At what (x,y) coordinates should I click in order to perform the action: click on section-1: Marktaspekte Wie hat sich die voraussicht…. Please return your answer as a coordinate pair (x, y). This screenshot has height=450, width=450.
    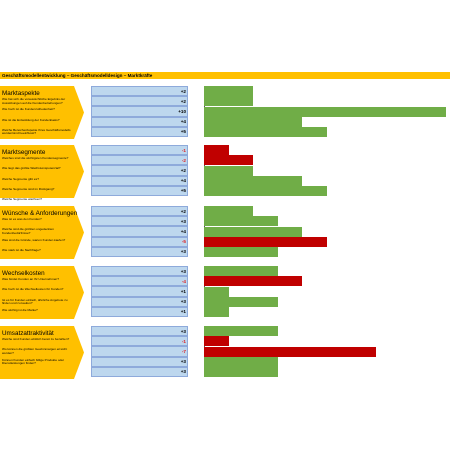
    Looking at the image, I should click on (225, 112).